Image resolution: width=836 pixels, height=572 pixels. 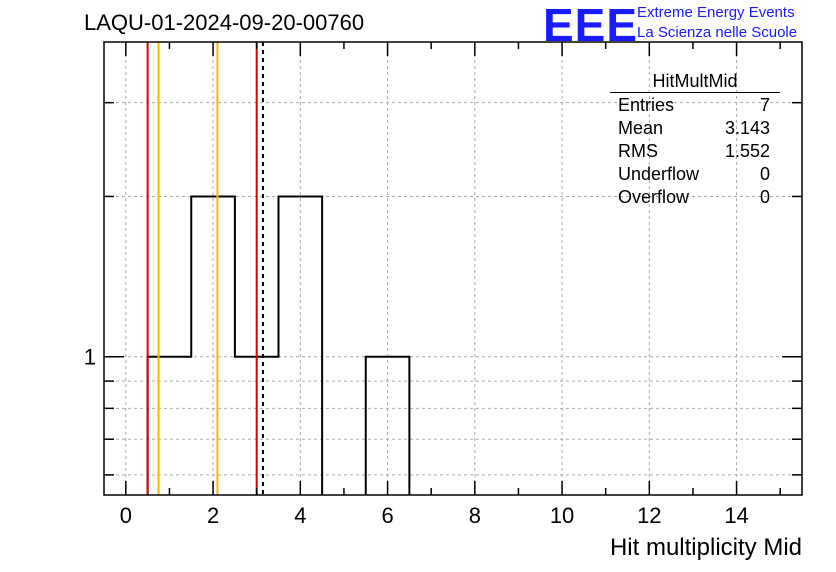 What do you see at coordinates (638, 151) in the screenshot?
I see `stats-label: RMS` at bounding box center [638, 151].